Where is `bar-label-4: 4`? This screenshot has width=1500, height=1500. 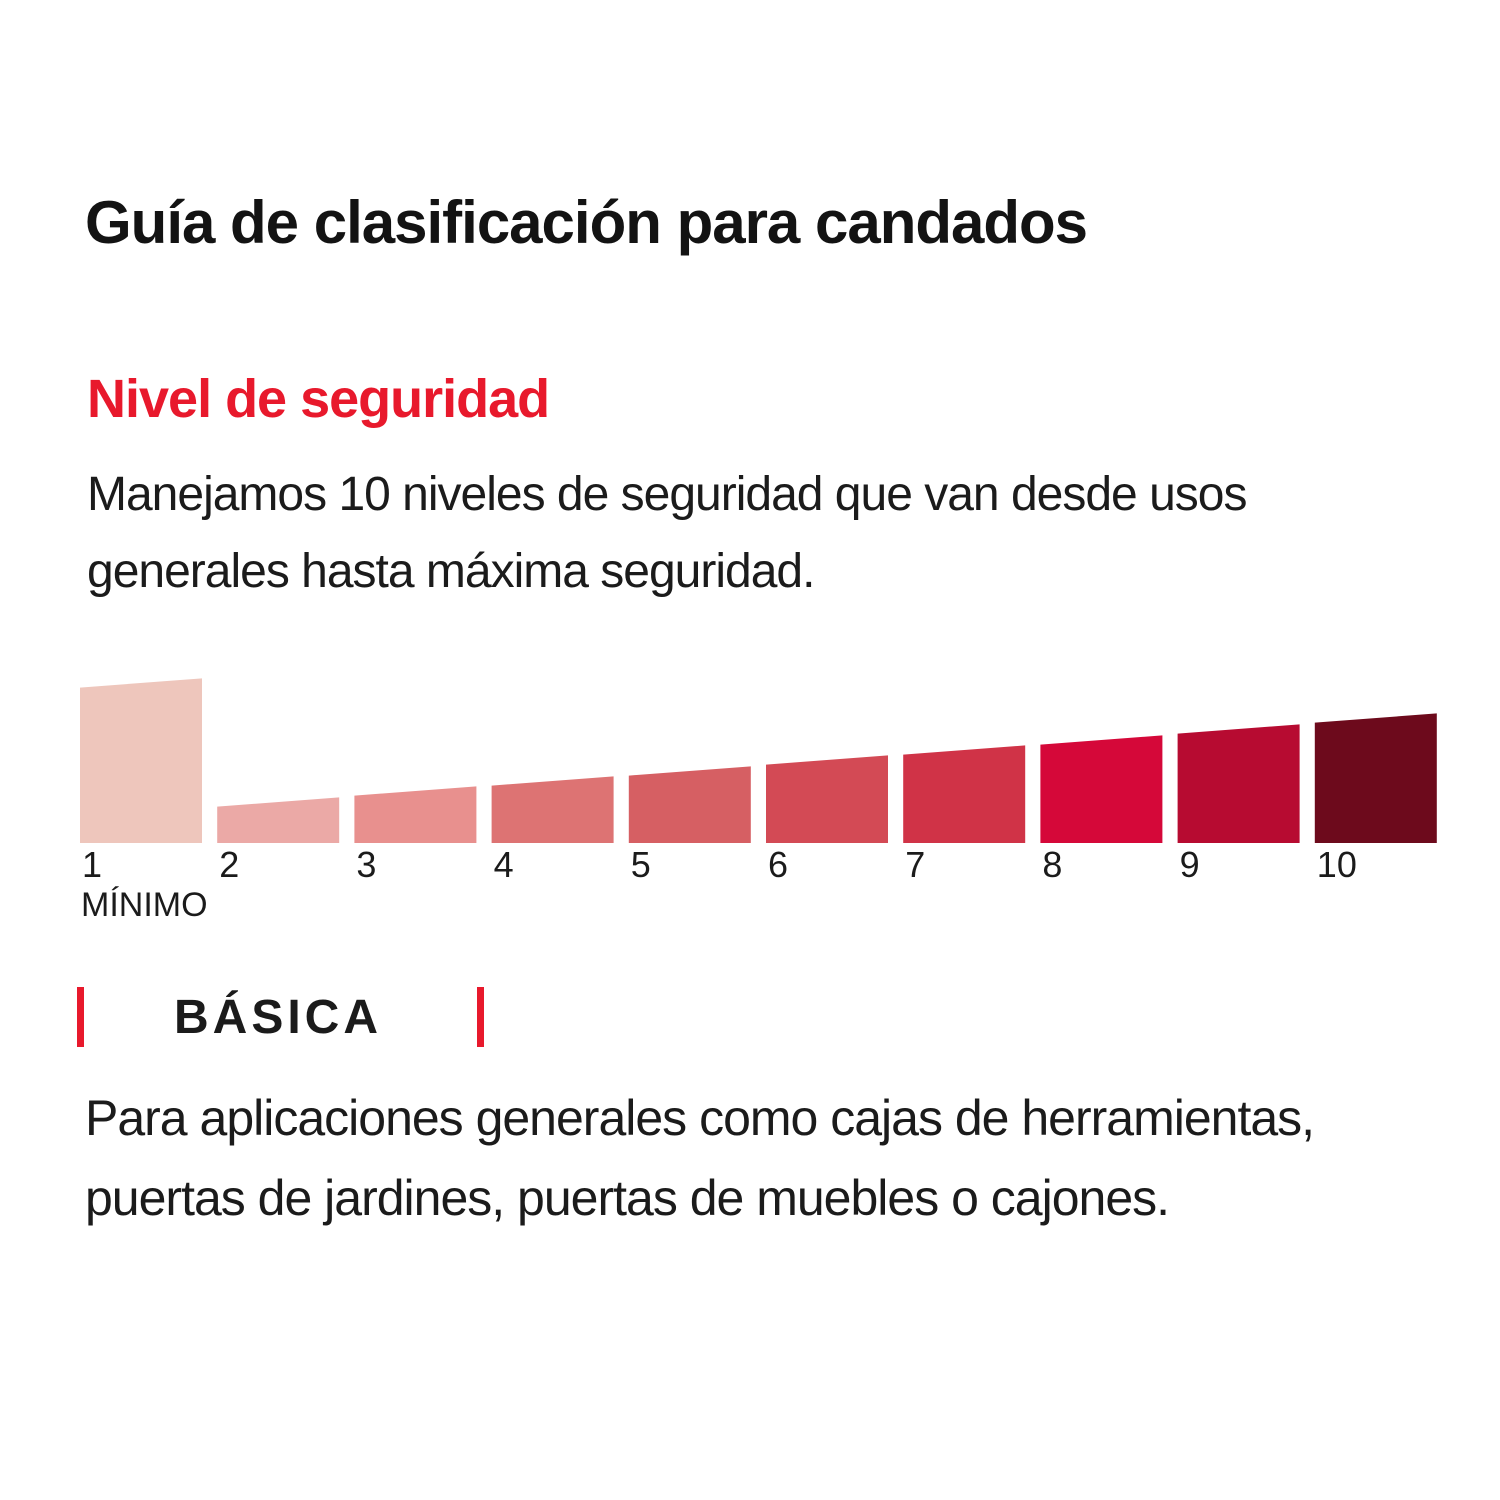
bar-label-4: 4 is located at coordinates (503, 864).